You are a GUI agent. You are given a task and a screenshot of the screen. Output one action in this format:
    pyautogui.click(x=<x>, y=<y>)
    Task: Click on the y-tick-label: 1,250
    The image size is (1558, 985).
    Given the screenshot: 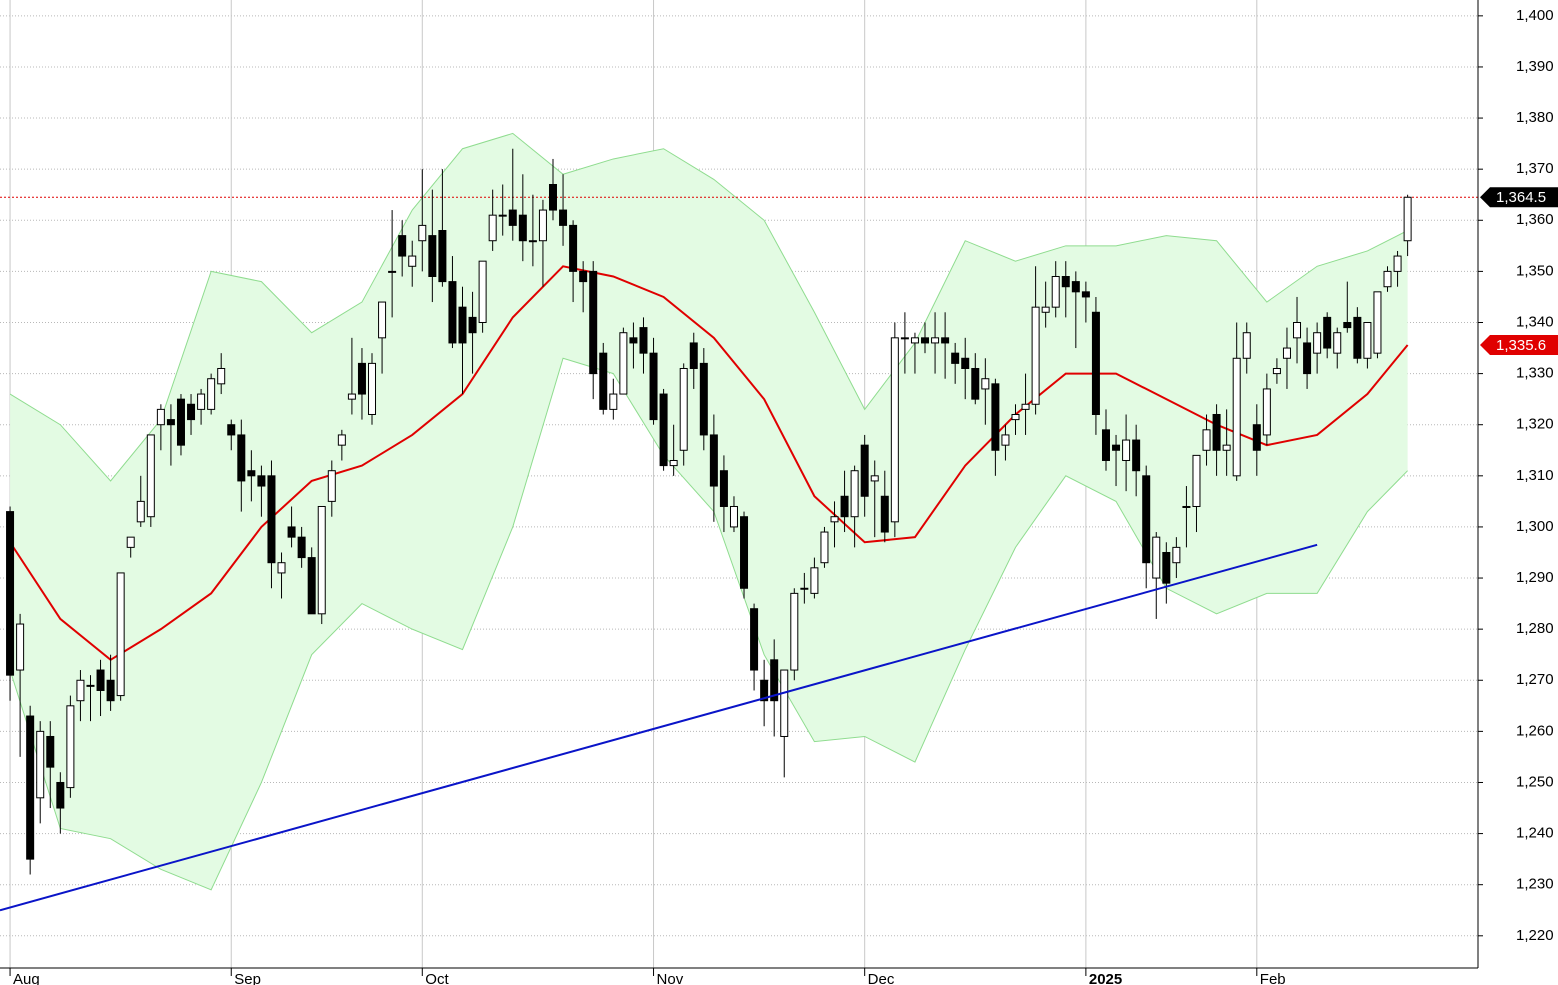 What is the action you would take?
    pyautogui.click(x=1535, y=781)
    